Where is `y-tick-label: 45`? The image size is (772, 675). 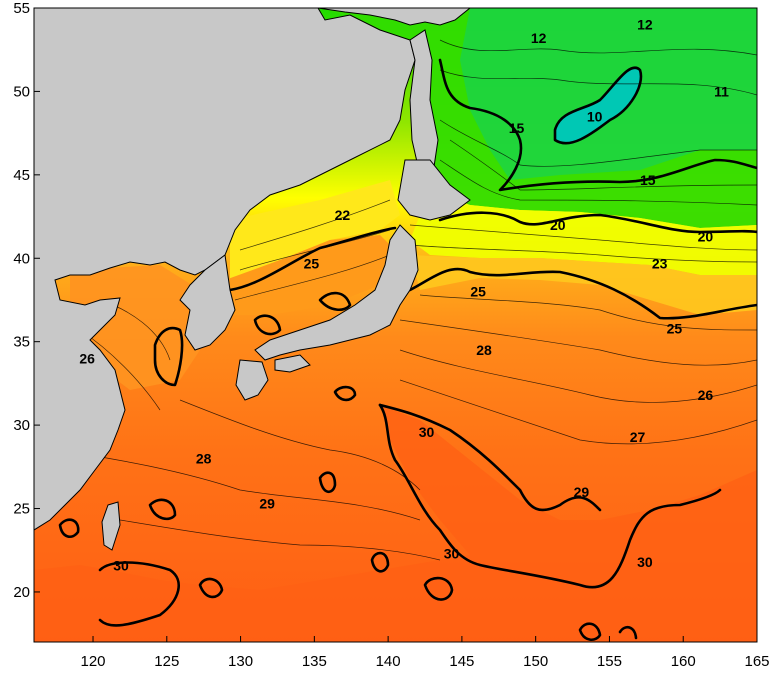
y-tick-label: 45 is located at coordinates (21, 175).